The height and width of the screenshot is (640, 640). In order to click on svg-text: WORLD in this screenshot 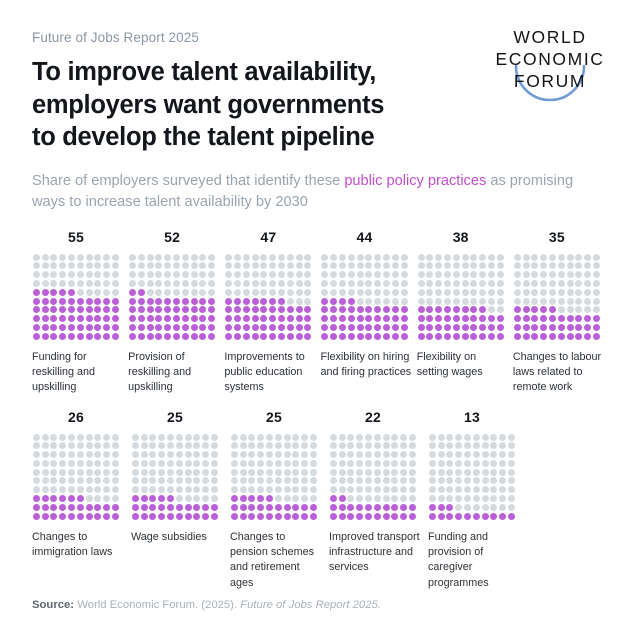, I will do `click(549, 37)`.